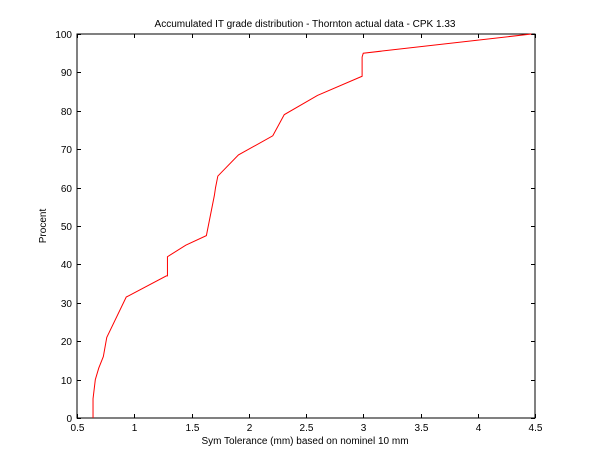  Describe the element at coordinates (63, 35) in the screenshot. I see `y-tick-label: 100` at that location.